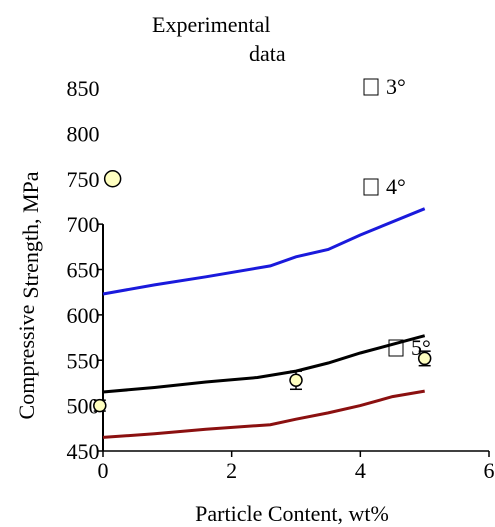  I want to click on series-labels: 3° 4° 5°, so click(397, 217).